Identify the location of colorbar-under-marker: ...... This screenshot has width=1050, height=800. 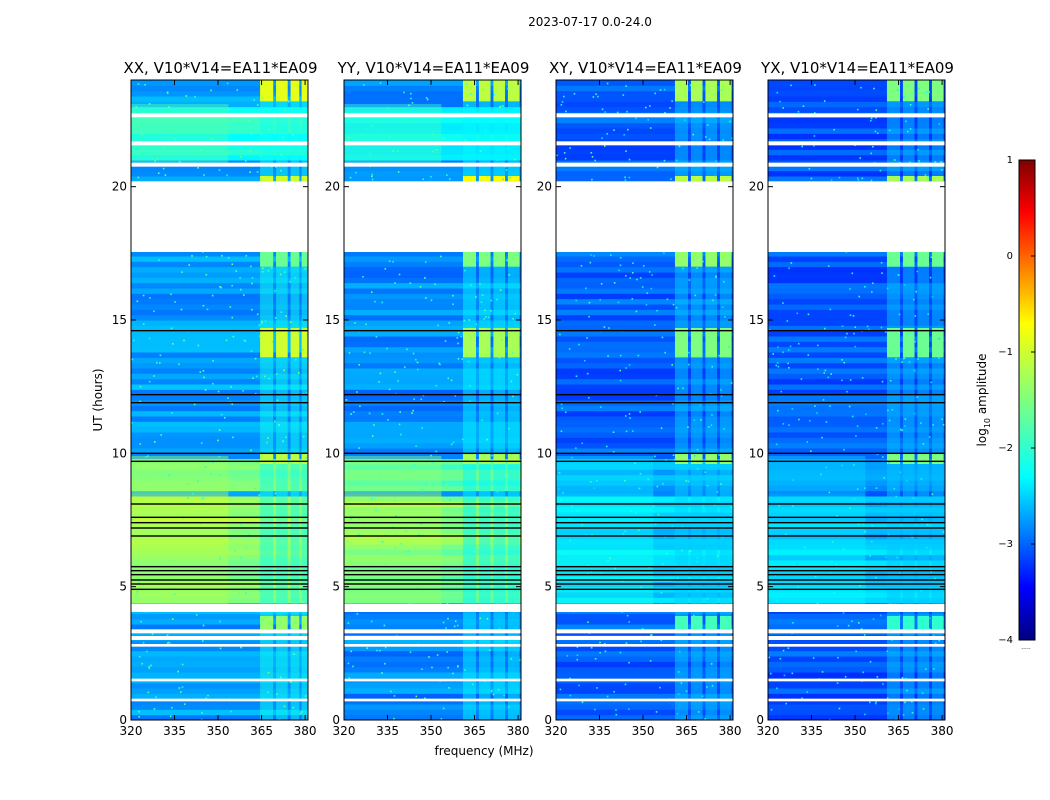
(1026, 647).